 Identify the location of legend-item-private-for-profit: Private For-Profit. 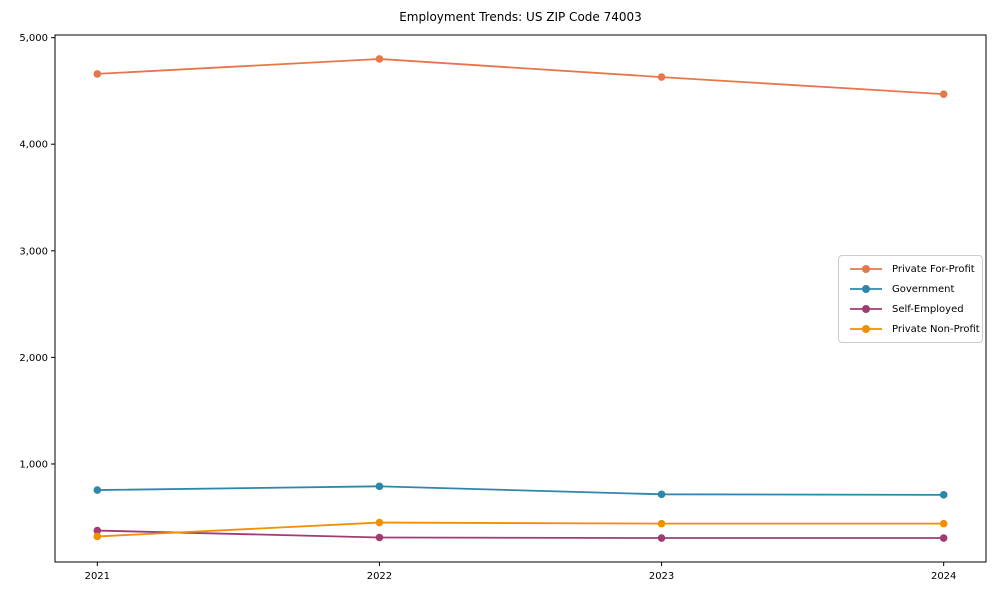
(912, 269).